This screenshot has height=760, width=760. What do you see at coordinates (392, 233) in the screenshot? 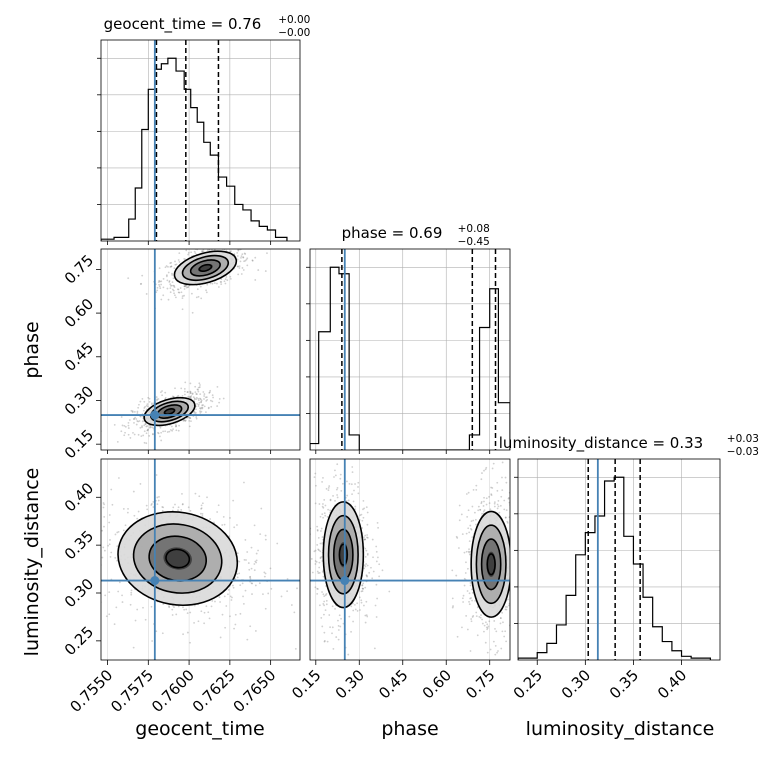
I see `marginal-title-phase: phase = 0.69` at bounding box center [392, 233].